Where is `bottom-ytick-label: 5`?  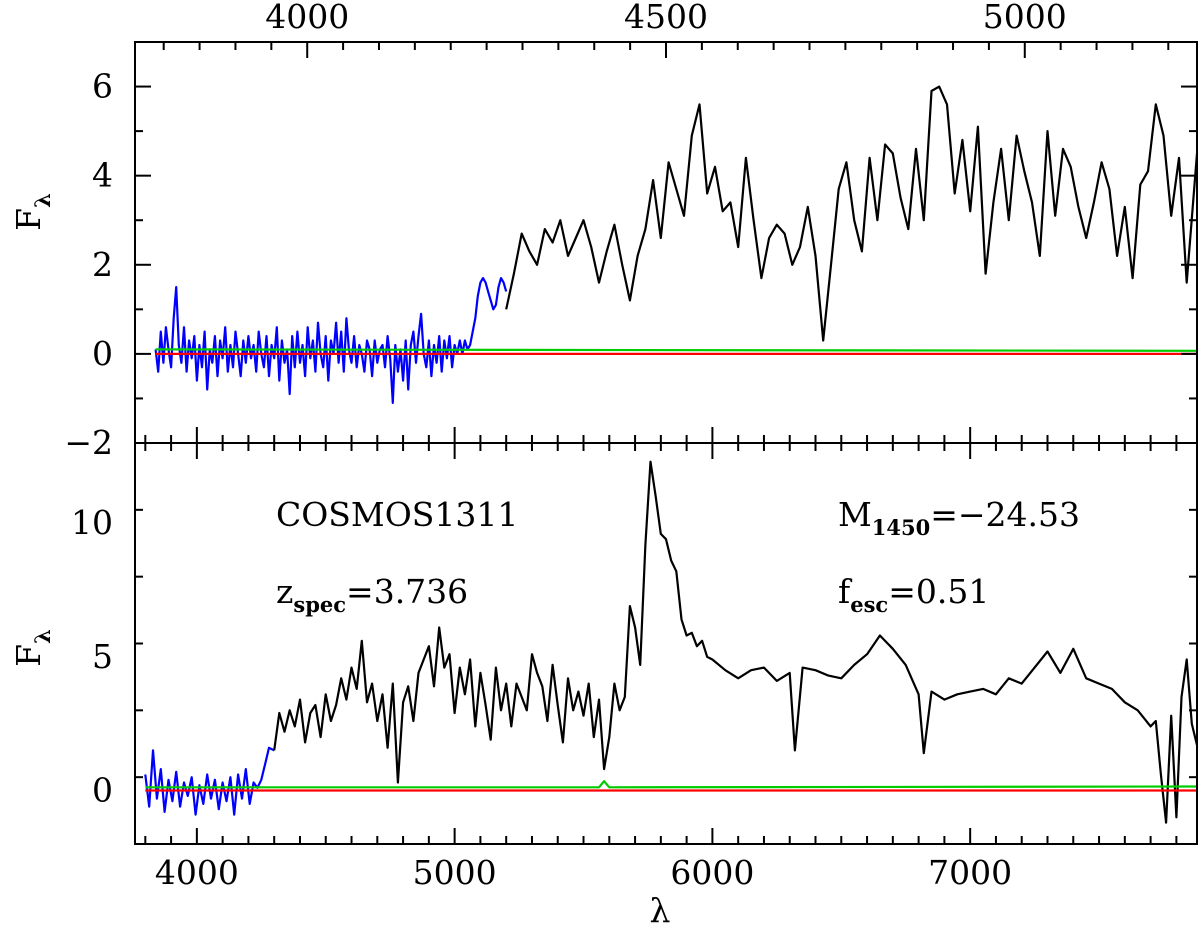
bottom-ytick-label: 5 is located at coordinates (102, 656).